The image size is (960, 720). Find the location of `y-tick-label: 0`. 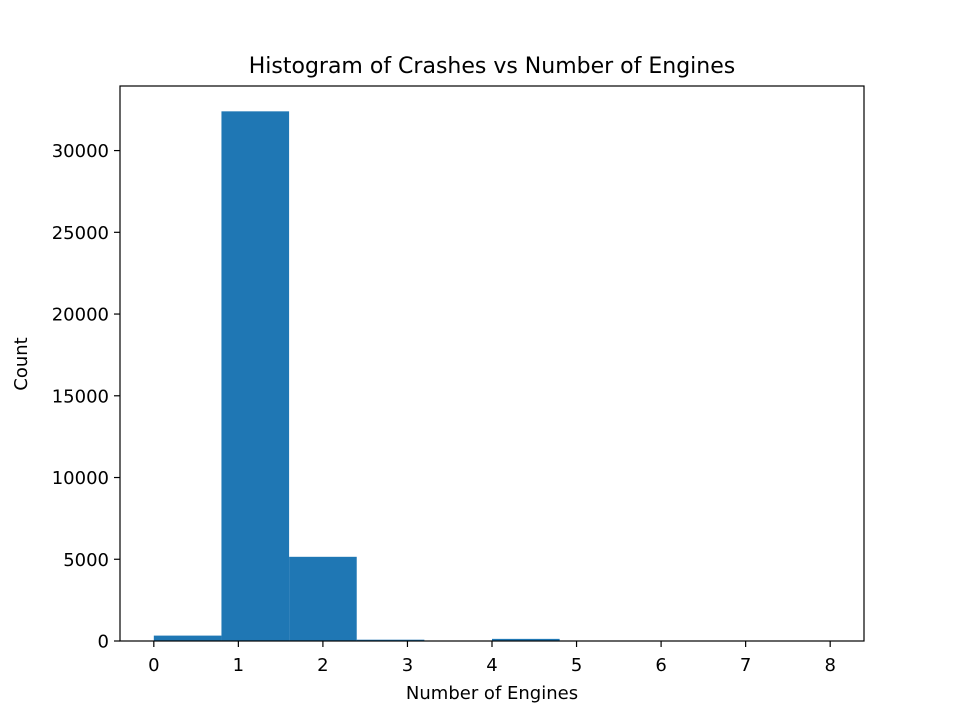

y-tick-label: 0 is located at coordinates (103, 642).